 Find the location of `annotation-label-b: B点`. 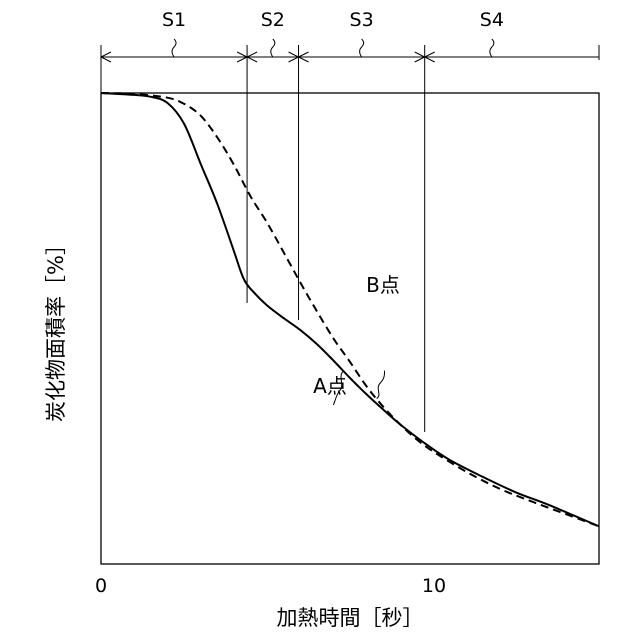

annotation-label-b: B点 is located at coordinates (383, 285).